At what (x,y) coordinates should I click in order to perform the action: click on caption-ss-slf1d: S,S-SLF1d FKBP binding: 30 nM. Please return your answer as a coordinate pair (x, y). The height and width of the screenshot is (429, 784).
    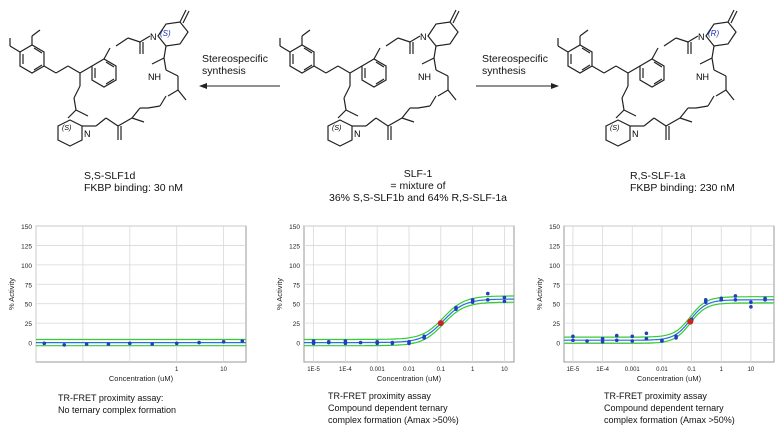
    Looking at the image, I should click on (134, 182).